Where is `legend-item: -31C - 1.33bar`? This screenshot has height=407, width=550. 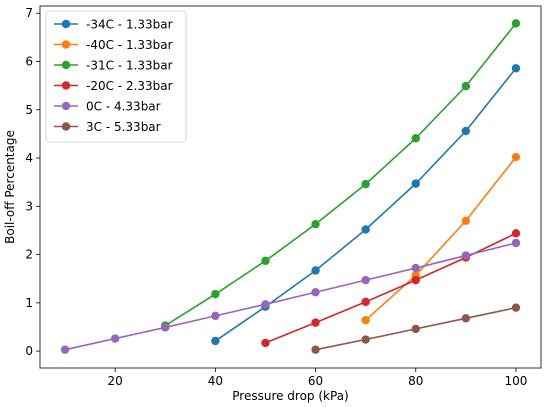
legend-item: -31C - 1.33bar is located at coordinates (113, 66).